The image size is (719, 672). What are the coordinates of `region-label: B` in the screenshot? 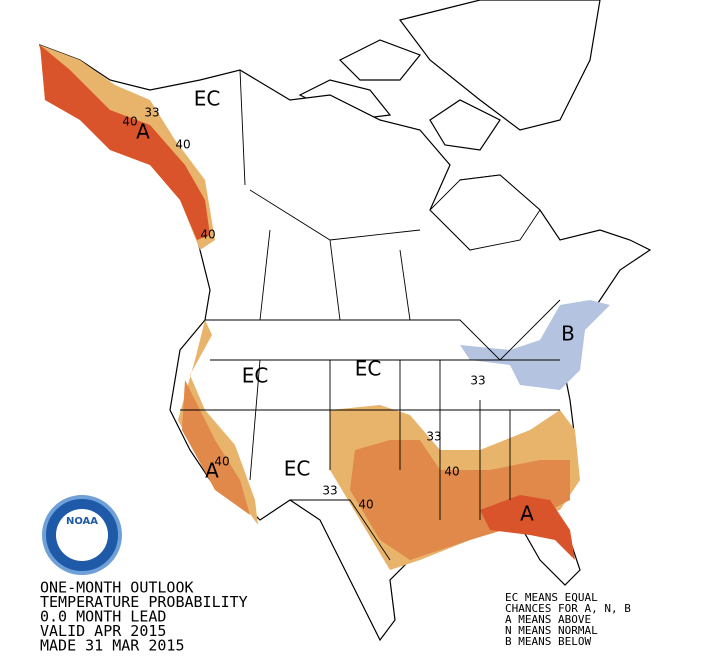 It's located at (568, 334).